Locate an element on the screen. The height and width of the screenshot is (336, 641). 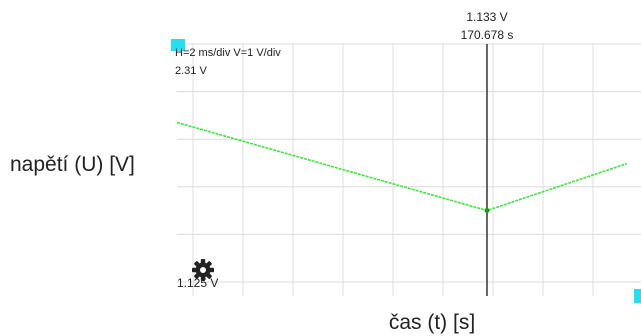
y-top-label: 2.31 V is located at coordinates (191, 71).